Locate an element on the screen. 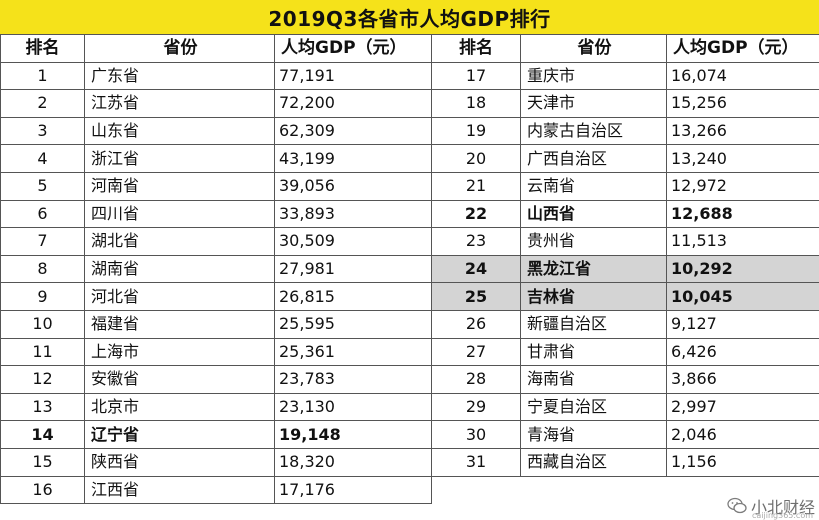 The width and height of the screenshot is (819, 520). rank-cell: 4 is located at coordinates (42, 158).